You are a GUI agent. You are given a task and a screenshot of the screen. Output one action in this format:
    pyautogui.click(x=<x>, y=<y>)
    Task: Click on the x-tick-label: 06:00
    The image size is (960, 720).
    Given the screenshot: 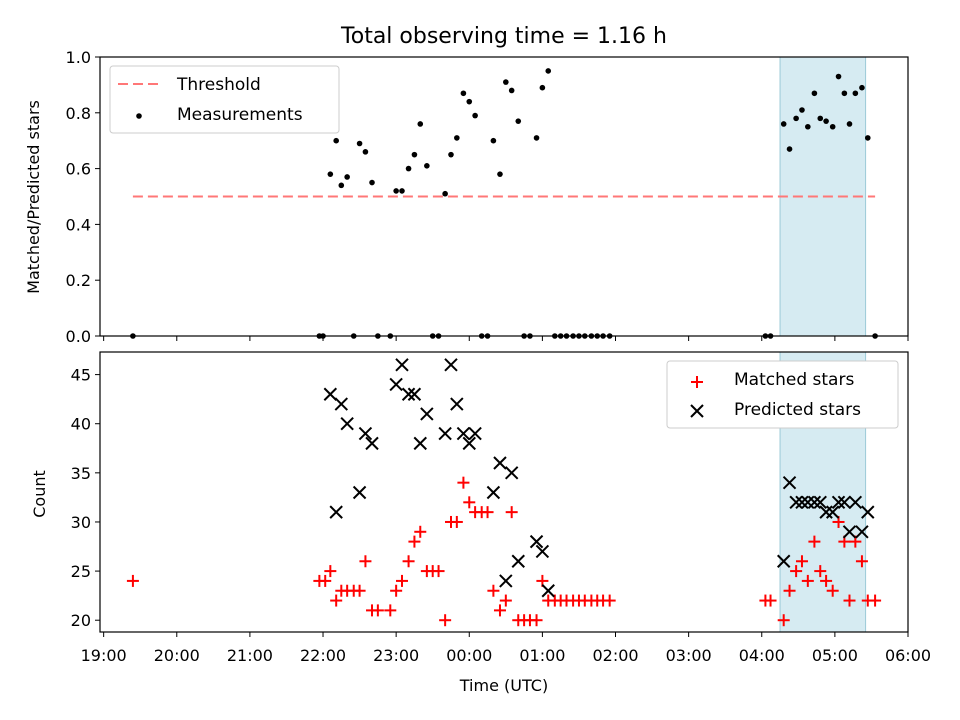 What is the action you would take?
    pyautogui.click(x=908, y=655)
    